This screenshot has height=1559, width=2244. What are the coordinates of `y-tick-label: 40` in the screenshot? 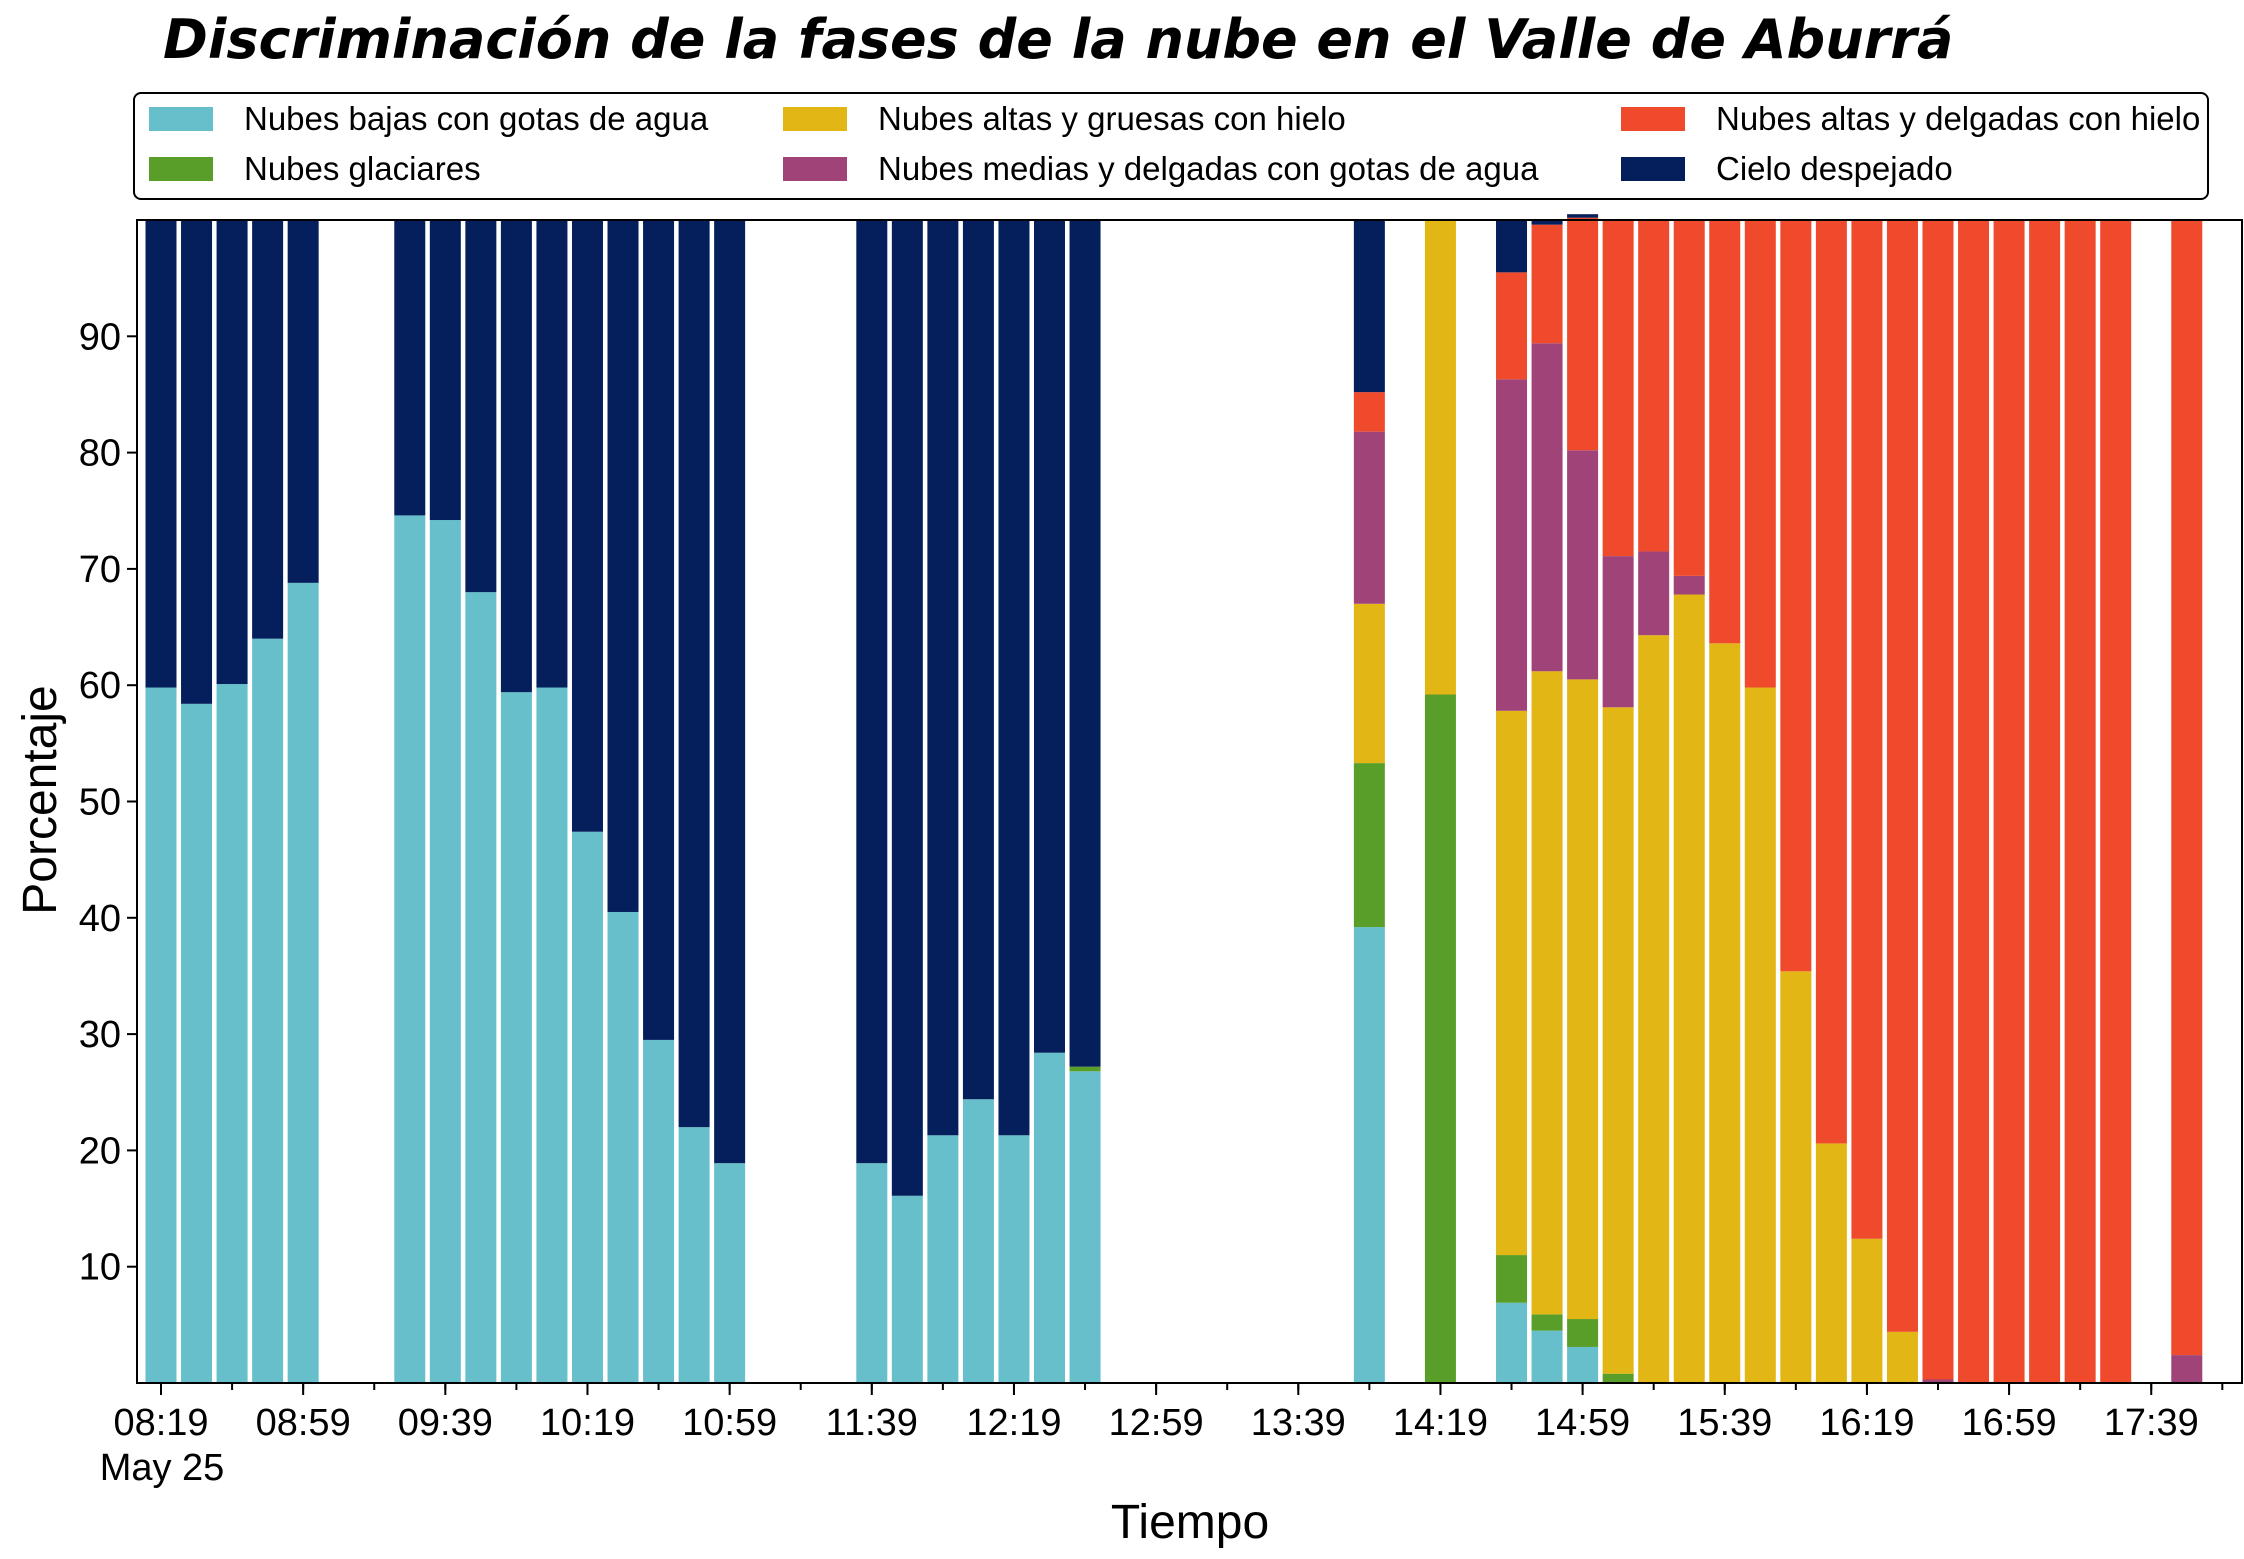 It's located at (100, 919).